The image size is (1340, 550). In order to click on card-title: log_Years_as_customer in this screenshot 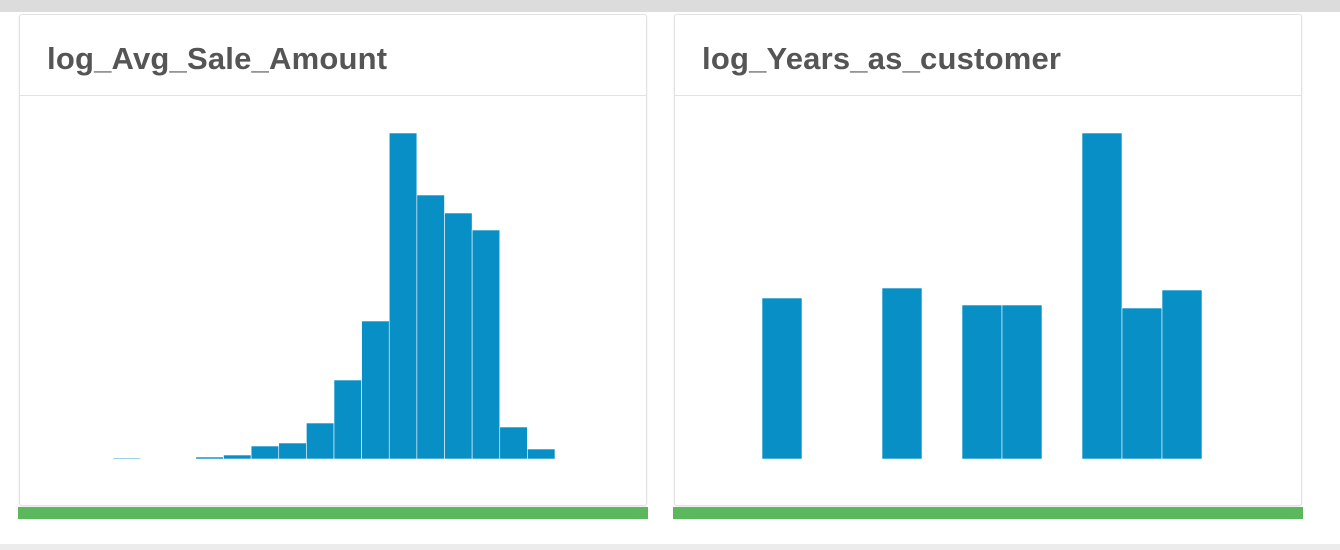, I will do `click(882, 58)`.